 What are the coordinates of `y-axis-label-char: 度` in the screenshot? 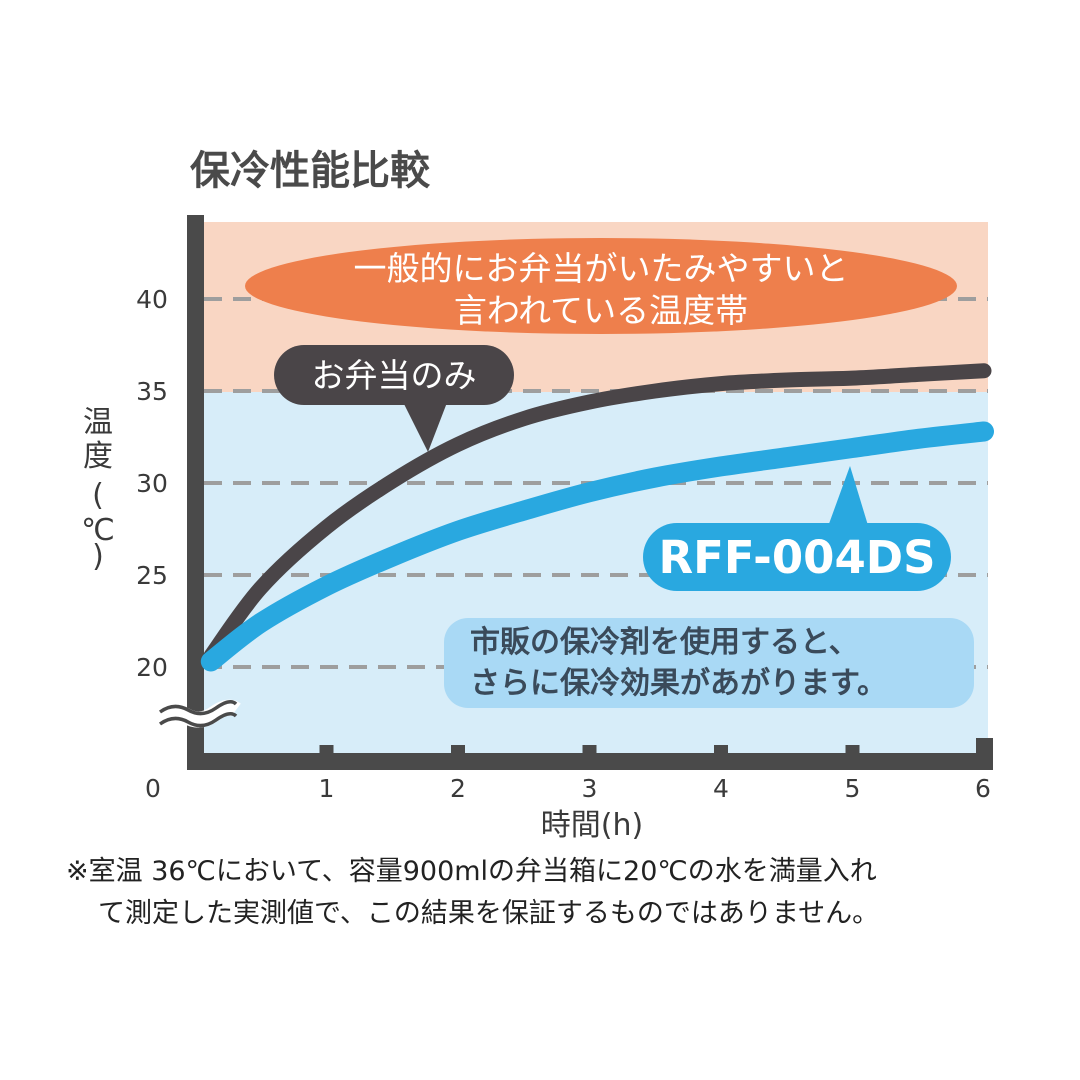 It's located at (98, 456).